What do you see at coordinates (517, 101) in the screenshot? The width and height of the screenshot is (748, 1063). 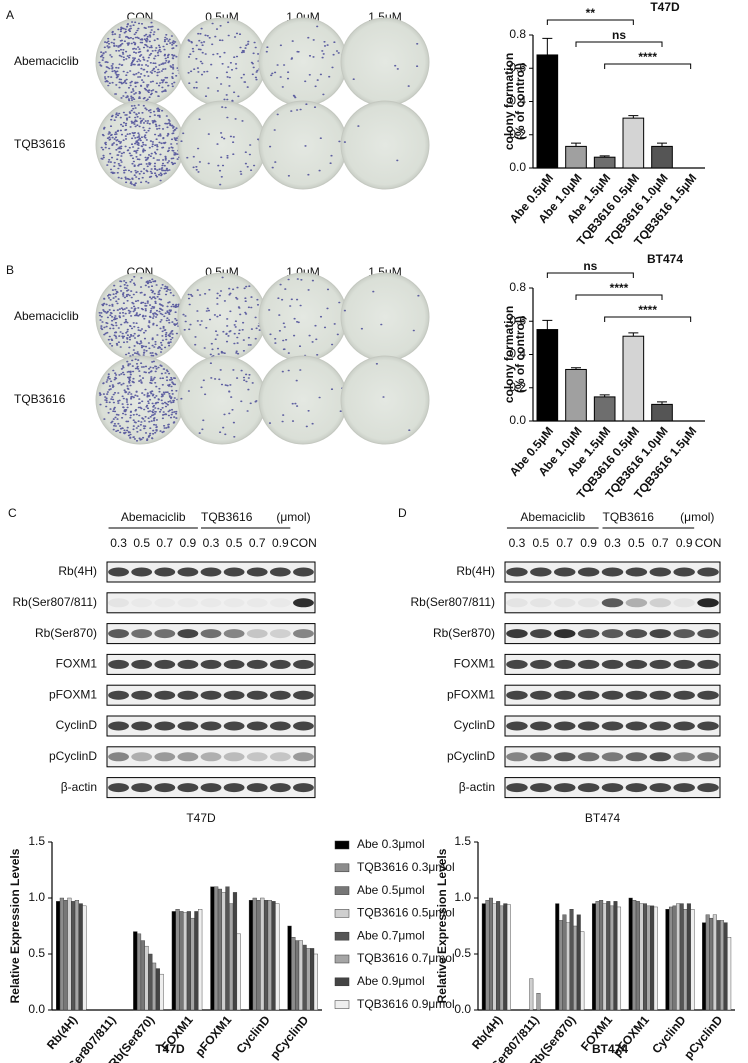 I see `y-tick-label: 0.4` at bounding box center [517, 101].